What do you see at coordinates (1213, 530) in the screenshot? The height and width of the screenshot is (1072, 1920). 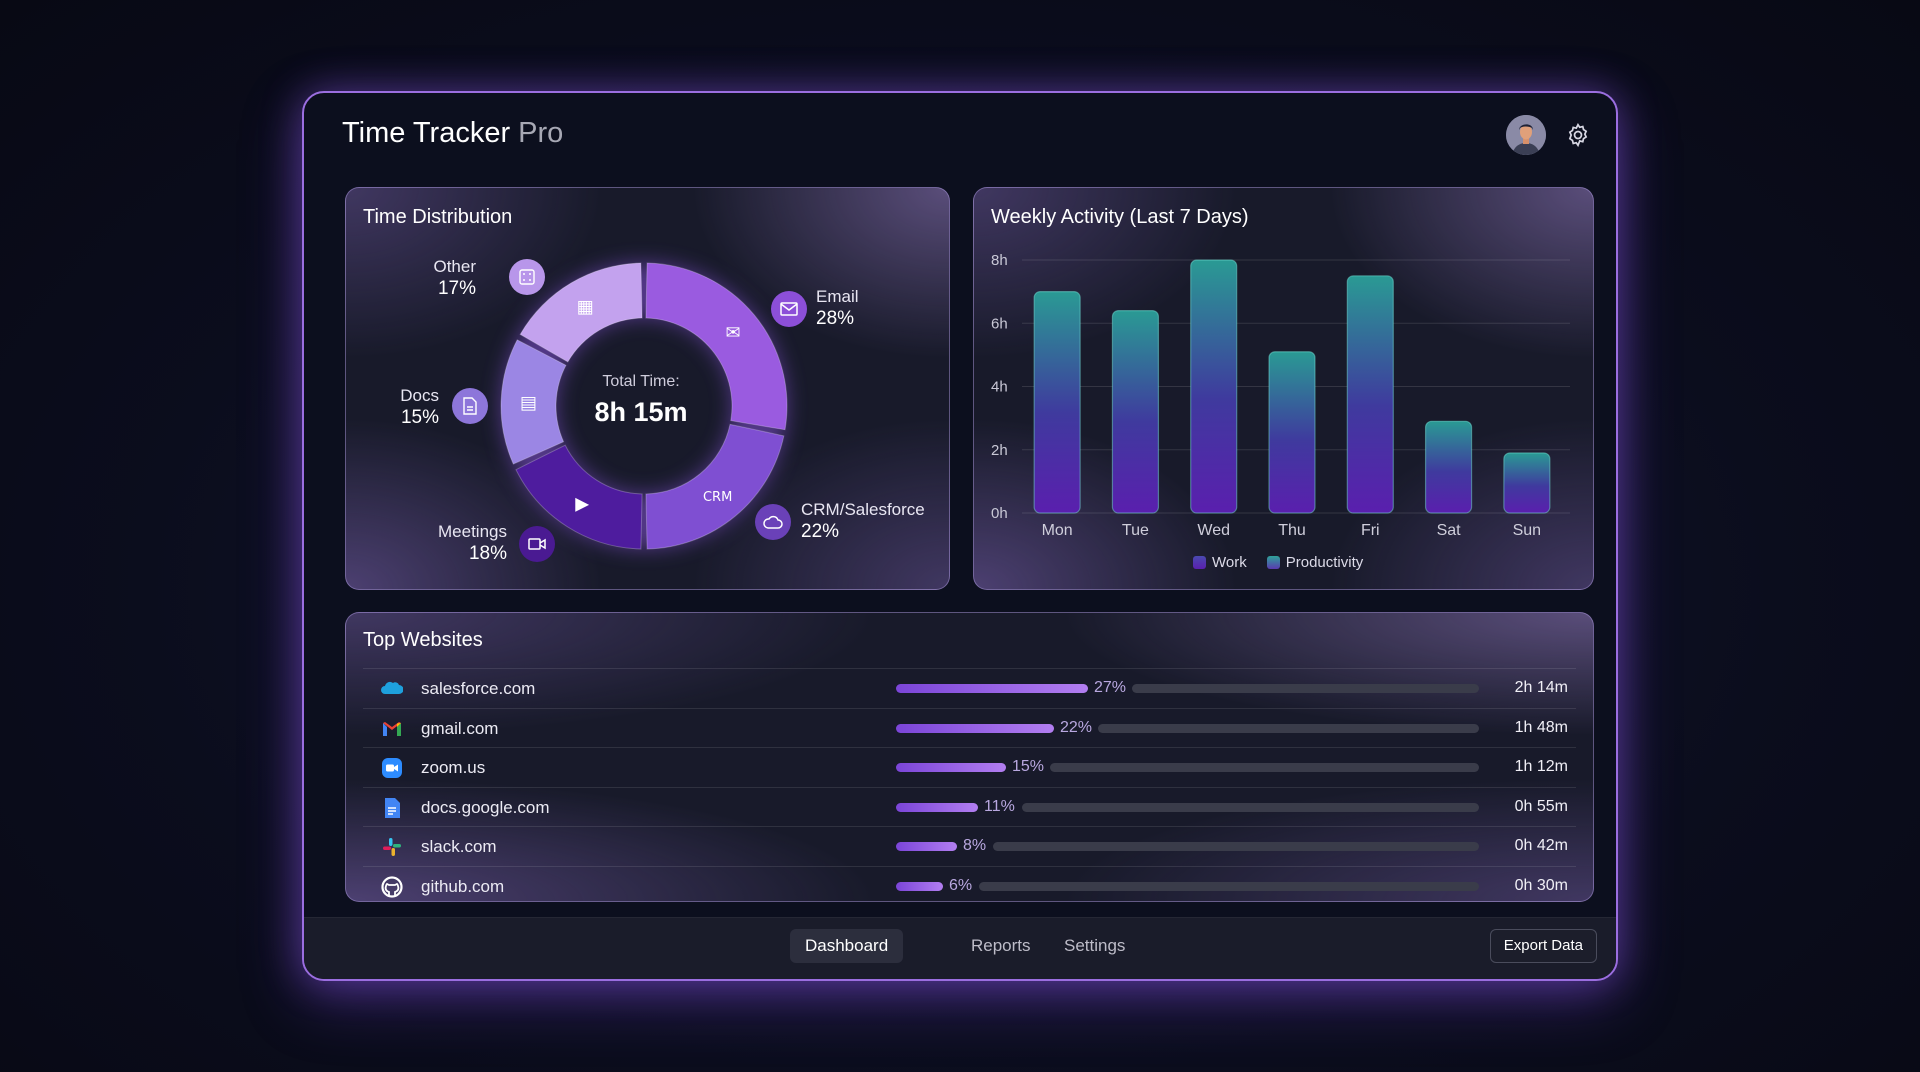 I see `x-tick-label: Wed` at bounding box center [1213, 530].